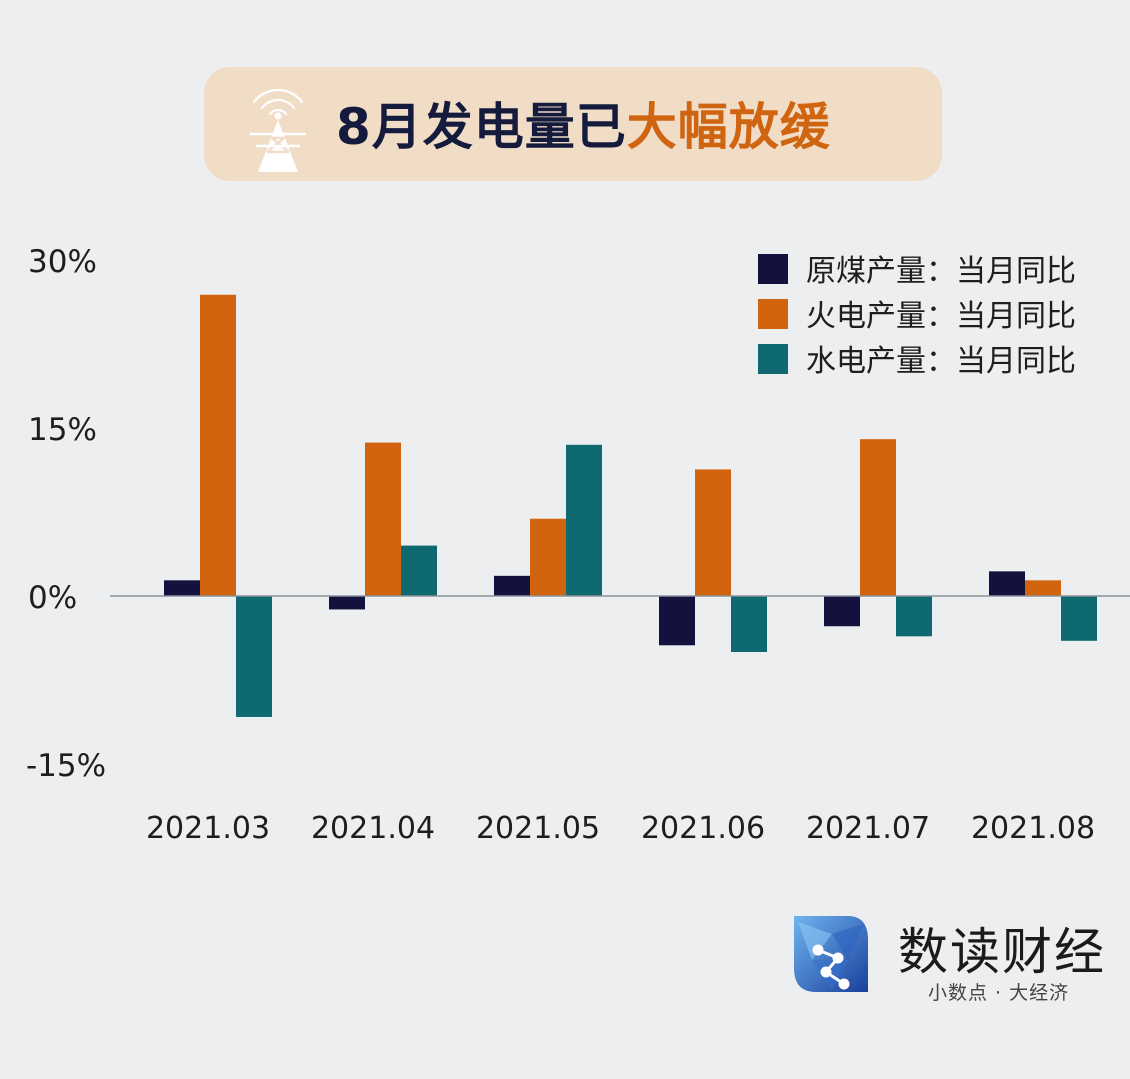  Describe the element at coordinates (878, 517) in the screenshot. I see `bar-2021.07-s2` at that location.